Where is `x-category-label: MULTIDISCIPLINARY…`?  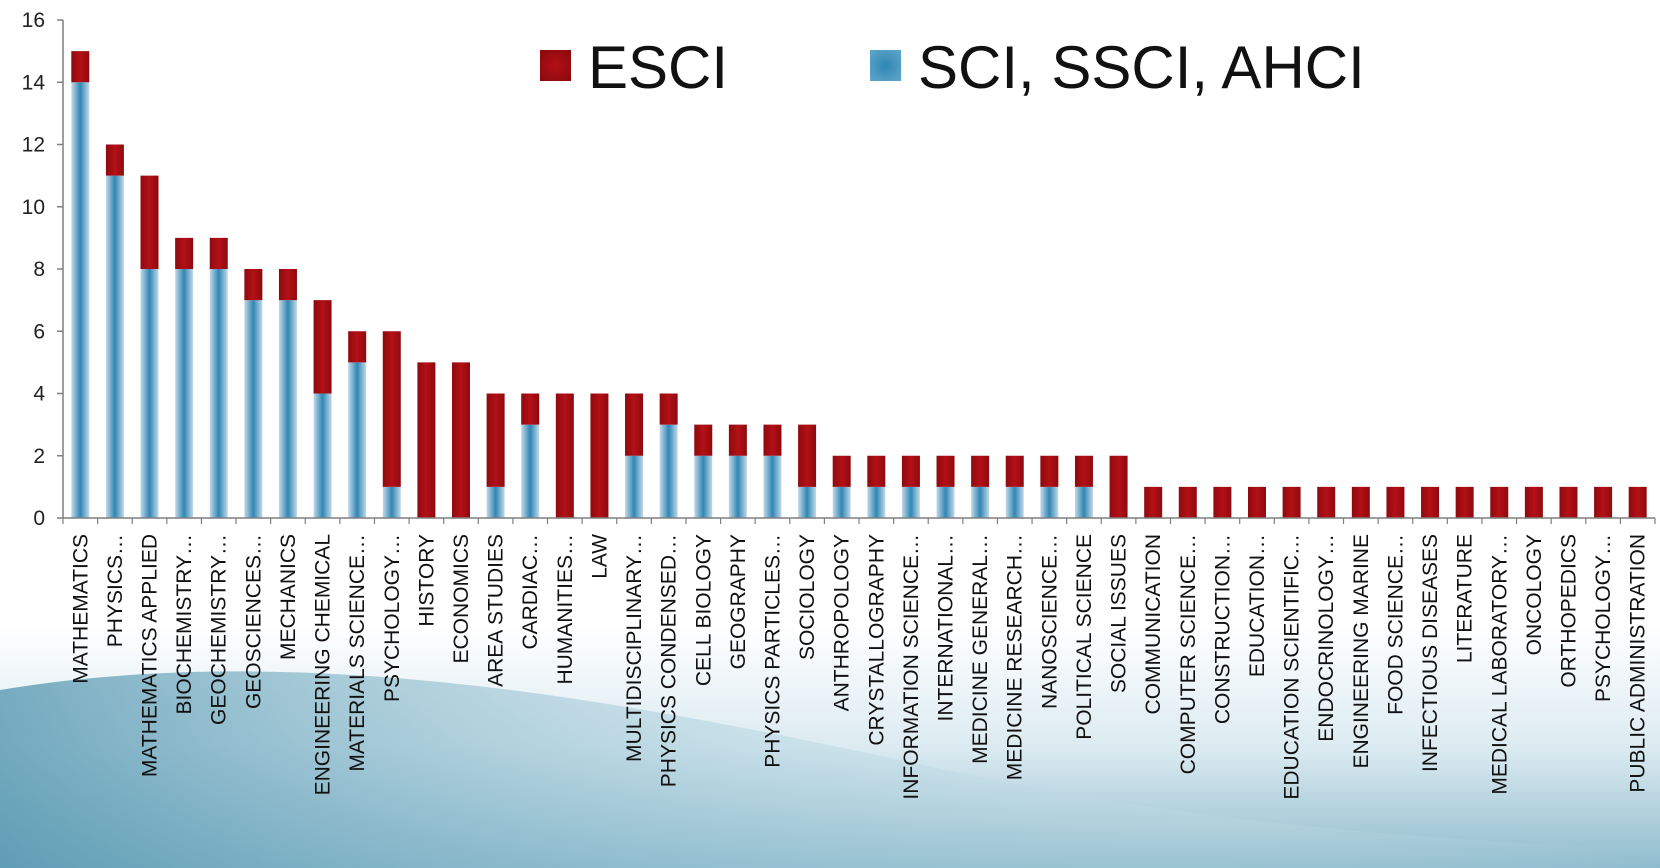
x-category-label: MULTIDISCIPLINARY… is located at coordinates (634, 648).